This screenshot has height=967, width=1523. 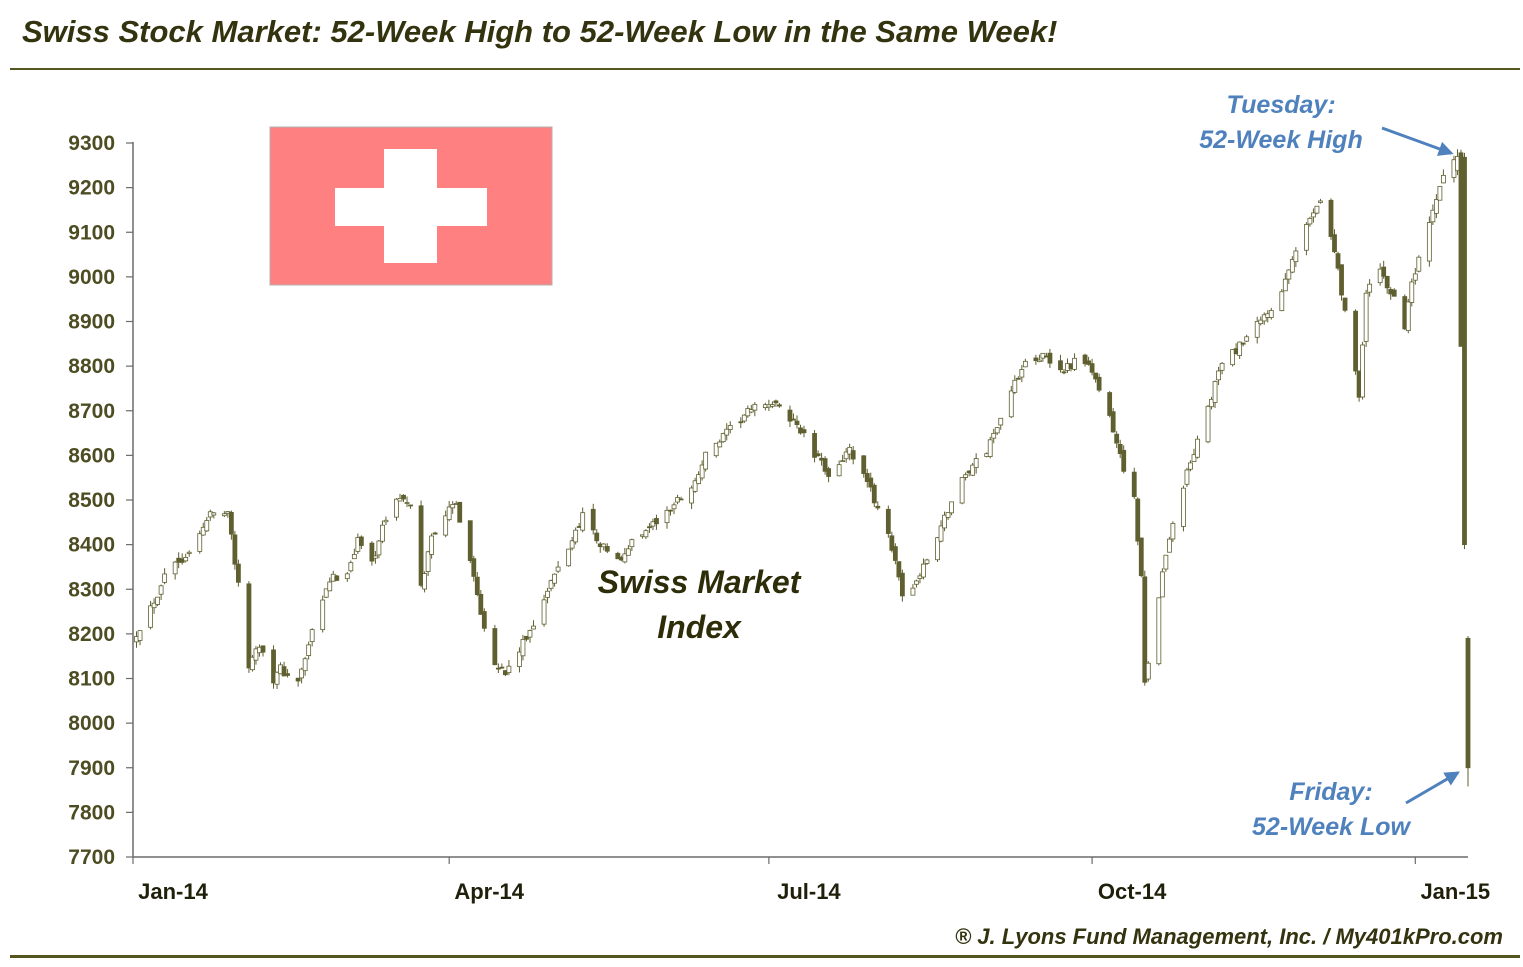 I want to click on annotation-high-text: Tuesday:, so click(x=1280, y=105).